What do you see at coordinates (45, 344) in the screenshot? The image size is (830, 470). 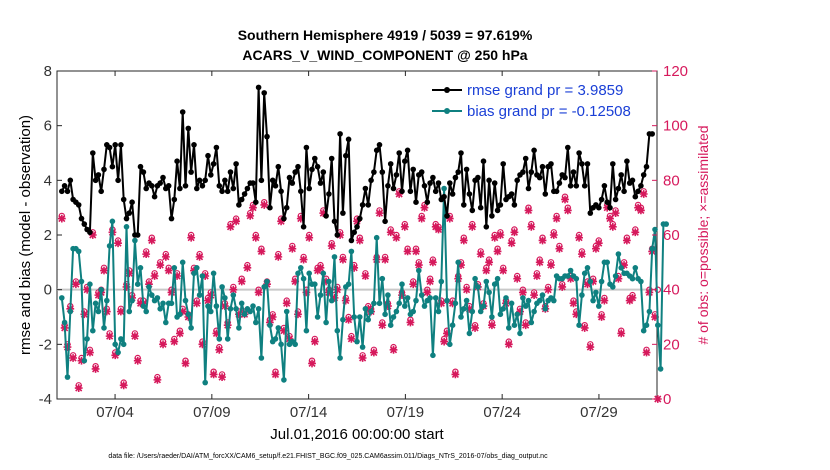 I see `y-tick-label: -2` at bounding box center [45, 344].